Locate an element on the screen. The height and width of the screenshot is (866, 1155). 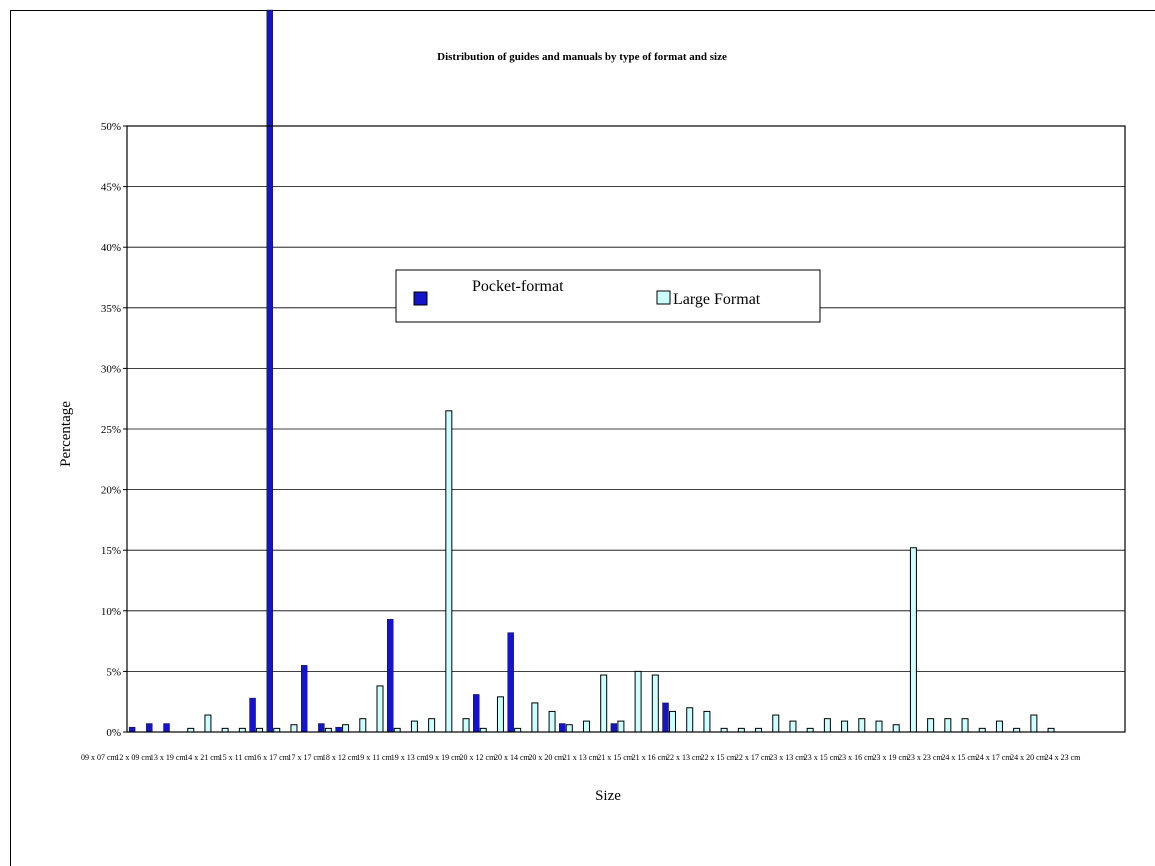
legend-label-large: Large Format is located at coordinates (717, 299).